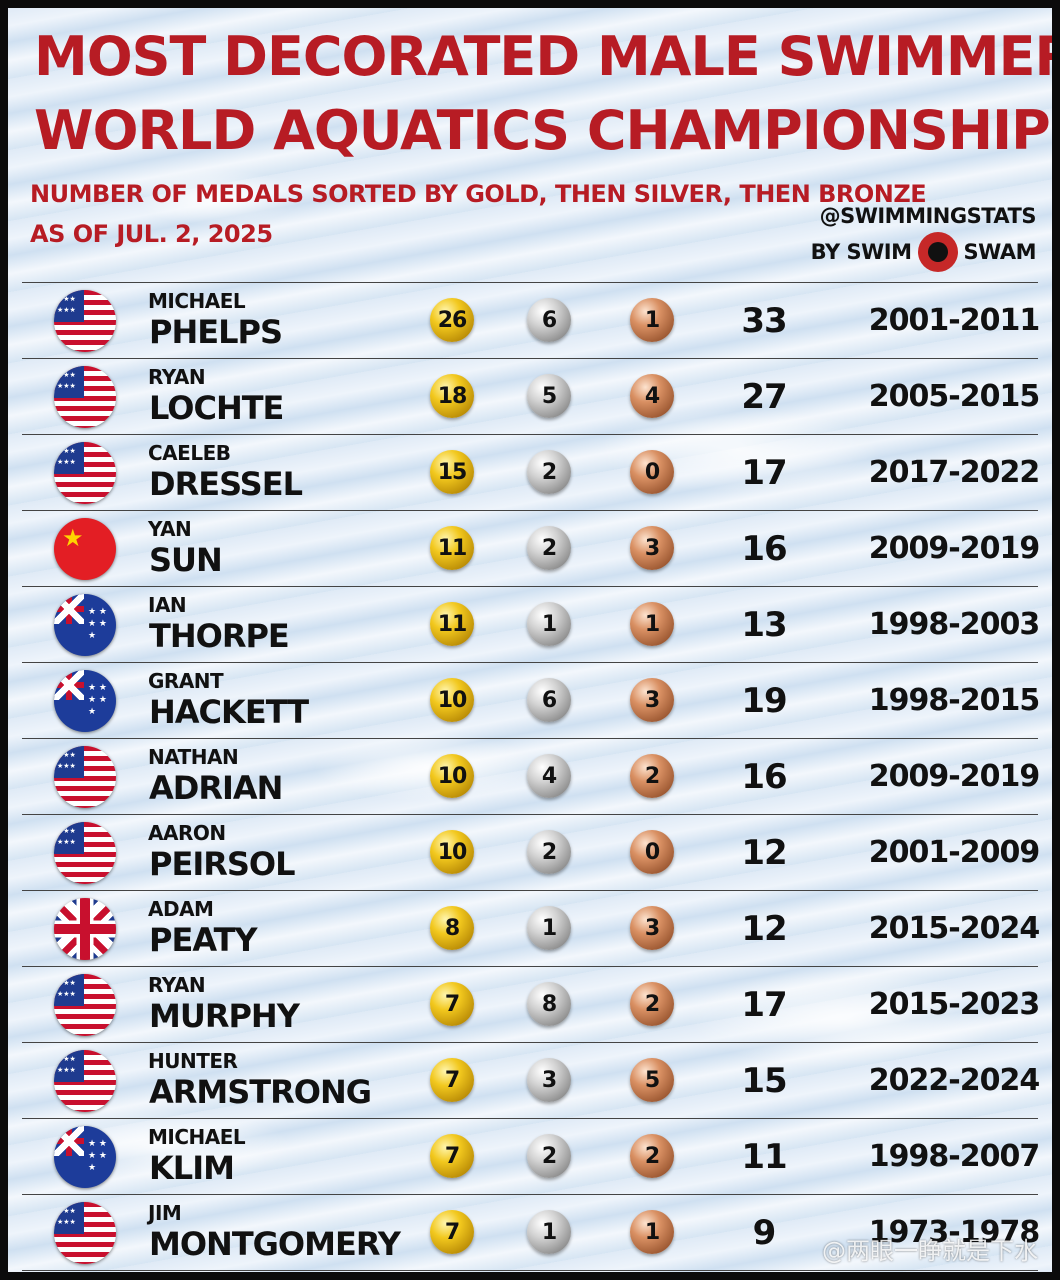  What do you see at coordinates (193, 1061) in the screenshot?
I see `first-name: HUNTER` at bounding box center [193, 1061].